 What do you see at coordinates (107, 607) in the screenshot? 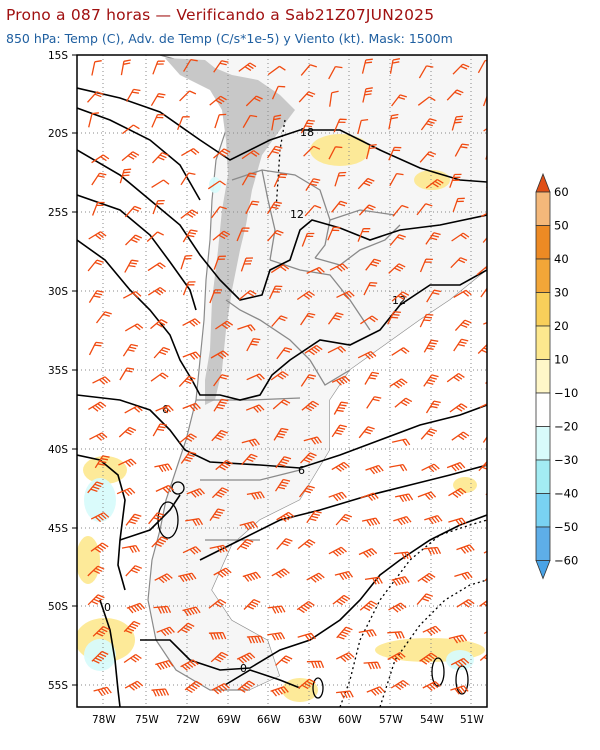
I see `contour-label-0a: 0` at bounding box center [107, 607].